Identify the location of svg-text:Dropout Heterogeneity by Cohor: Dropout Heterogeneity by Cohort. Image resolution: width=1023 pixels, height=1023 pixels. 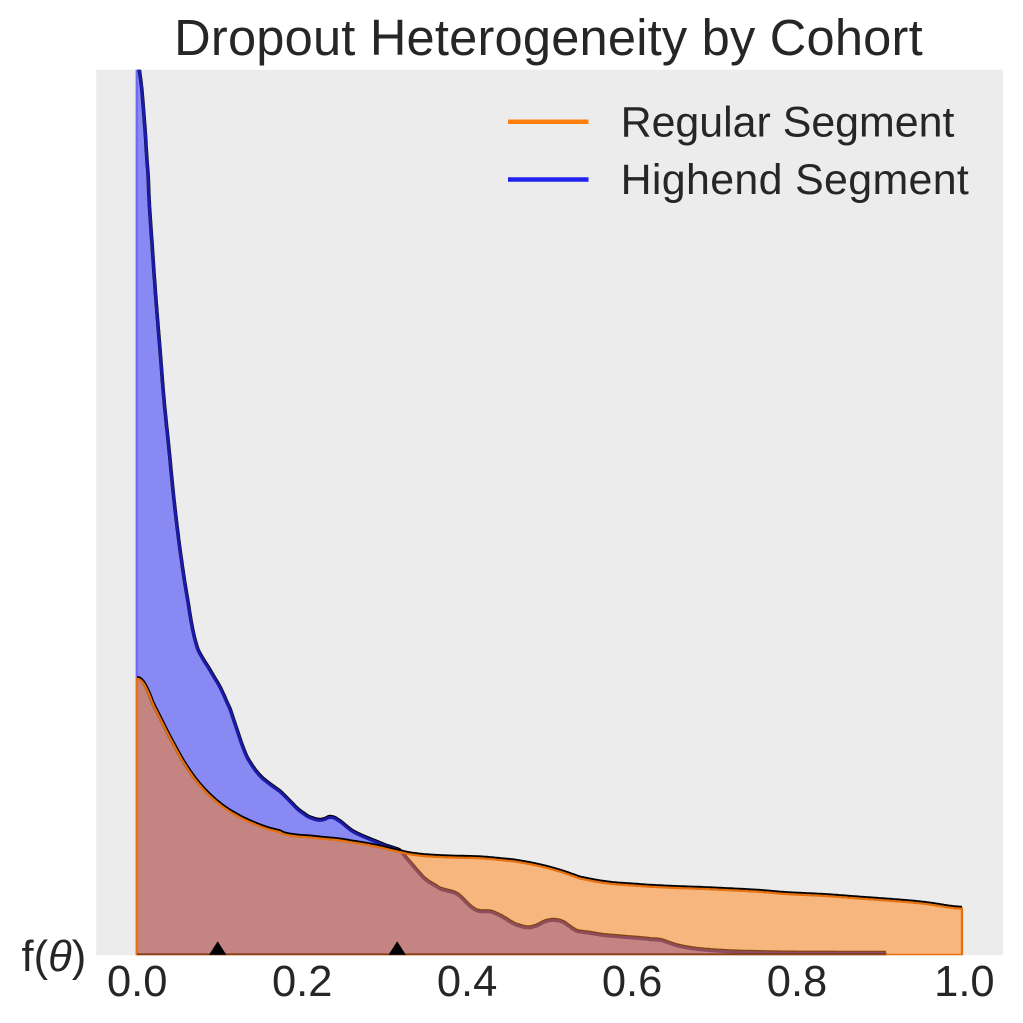
(548, 37).